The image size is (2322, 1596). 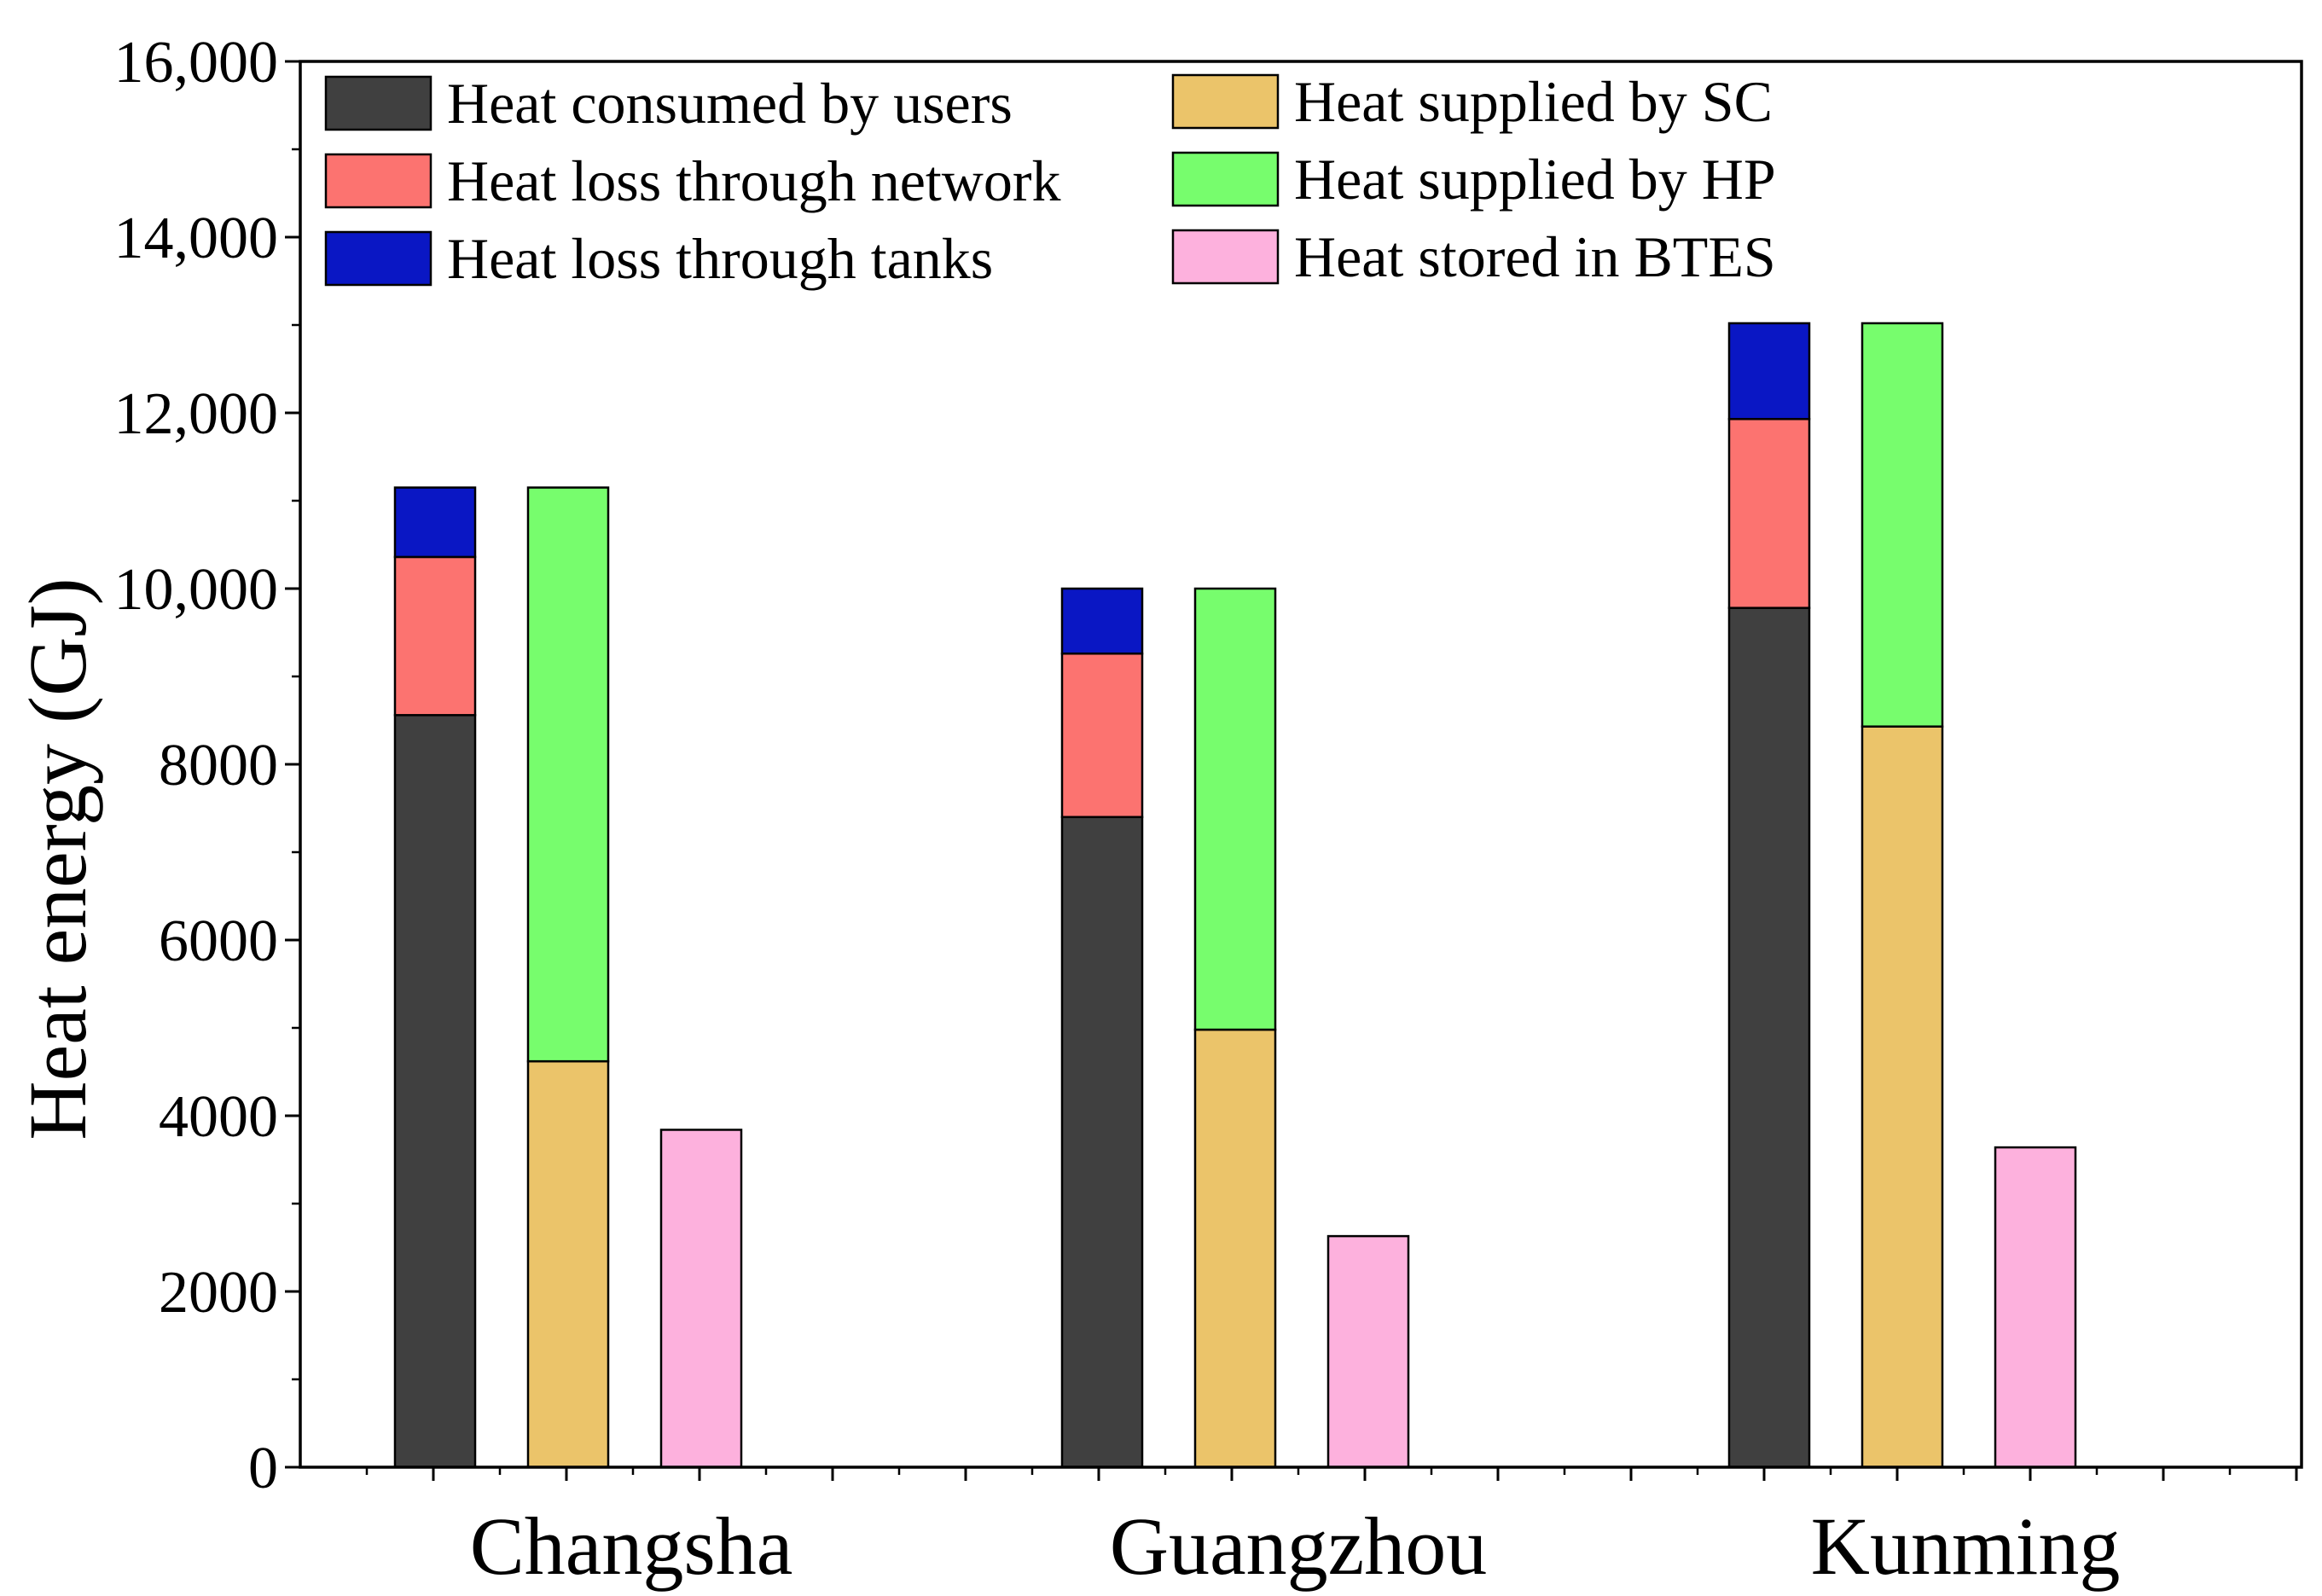 I want to click on bar-sc-kunming, so click(x=1902, y=1097).